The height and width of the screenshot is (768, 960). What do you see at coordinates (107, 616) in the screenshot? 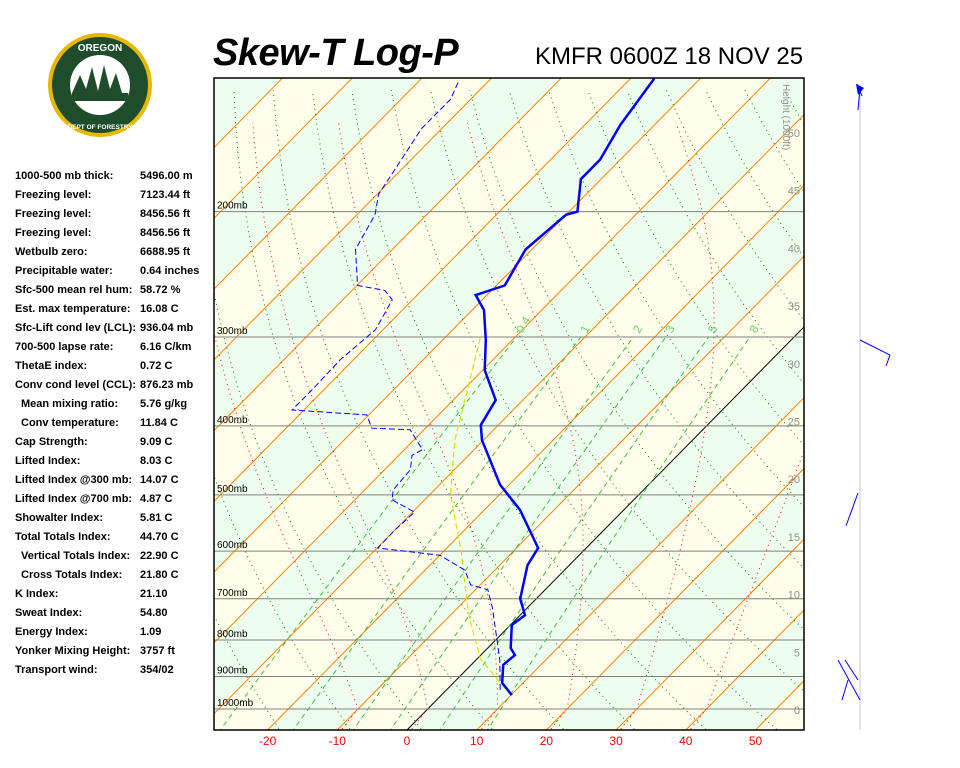
I see `stat-row: Sweat Index: 54.80` at bounding box center [107, 616].